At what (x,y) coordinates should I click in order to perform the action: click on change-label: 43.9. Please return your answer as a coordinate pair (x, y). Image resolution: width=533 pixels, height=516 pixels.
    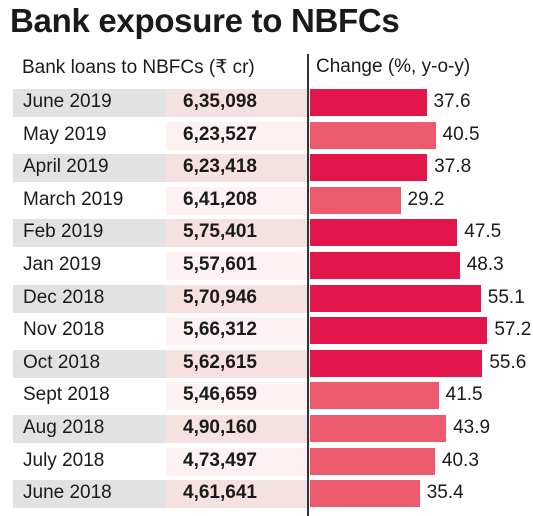
    Looking at the image, I should click on (472, 427).